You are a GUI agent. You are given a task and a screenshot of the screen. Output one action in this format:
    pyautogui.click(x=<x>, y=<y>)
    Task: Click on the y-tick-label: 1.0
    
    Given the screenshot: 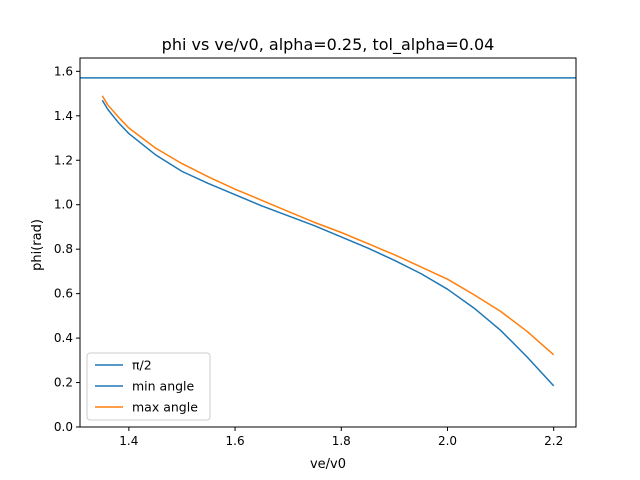 What is the action you would take?
    pyautogui.click(x=63, y=205)
    